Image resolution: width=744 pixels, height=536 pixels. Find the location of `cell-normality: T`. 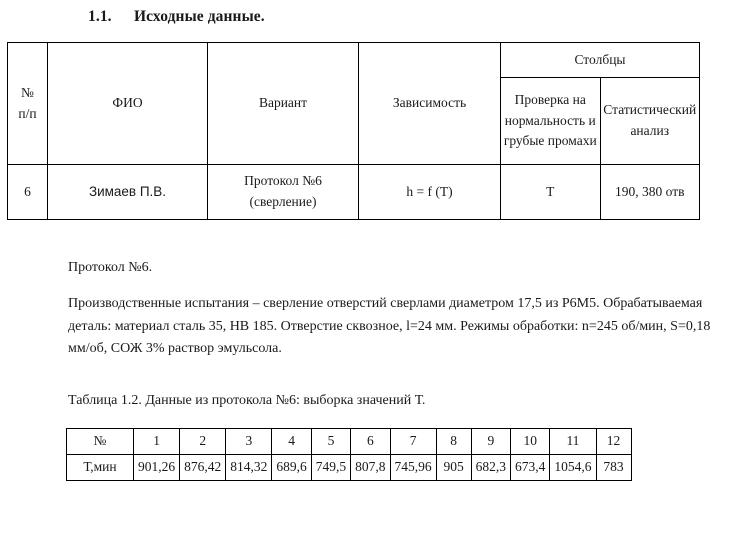

cell-normality: T is located at coordinates (550, 192).